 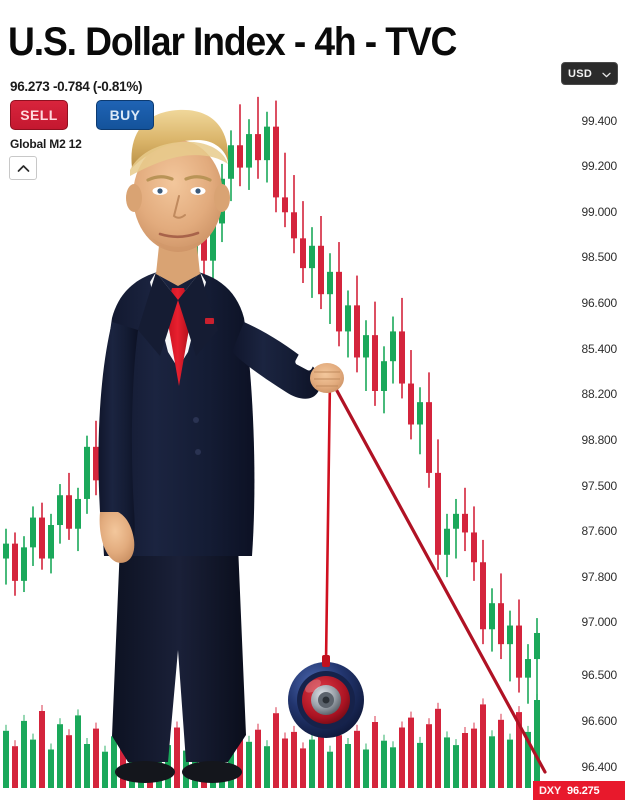 I want to click on sell-button: SELL, so click(x=39, y=115).